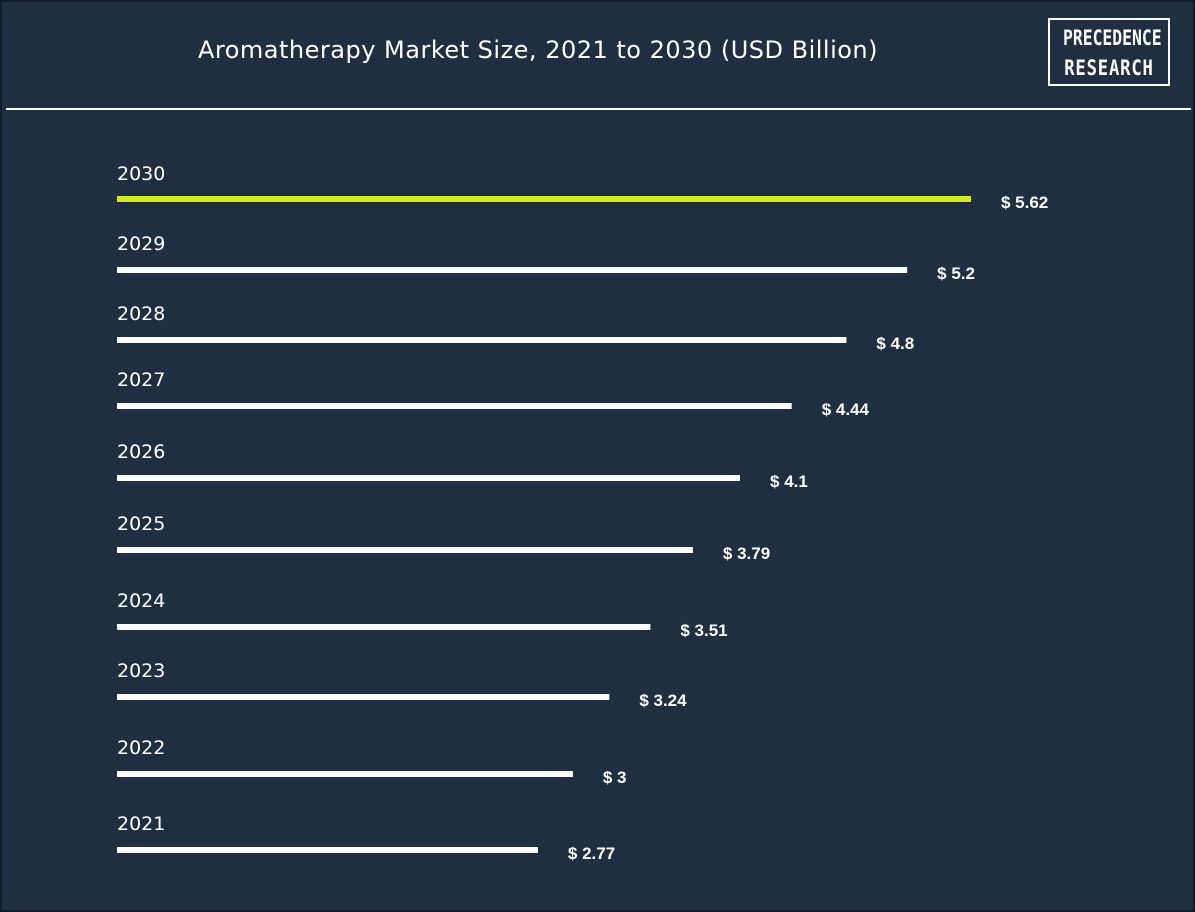  What do you see at coordinates (405, 550) in the screenshot?
I see `bar-2025` at bounding box center [405, 550].